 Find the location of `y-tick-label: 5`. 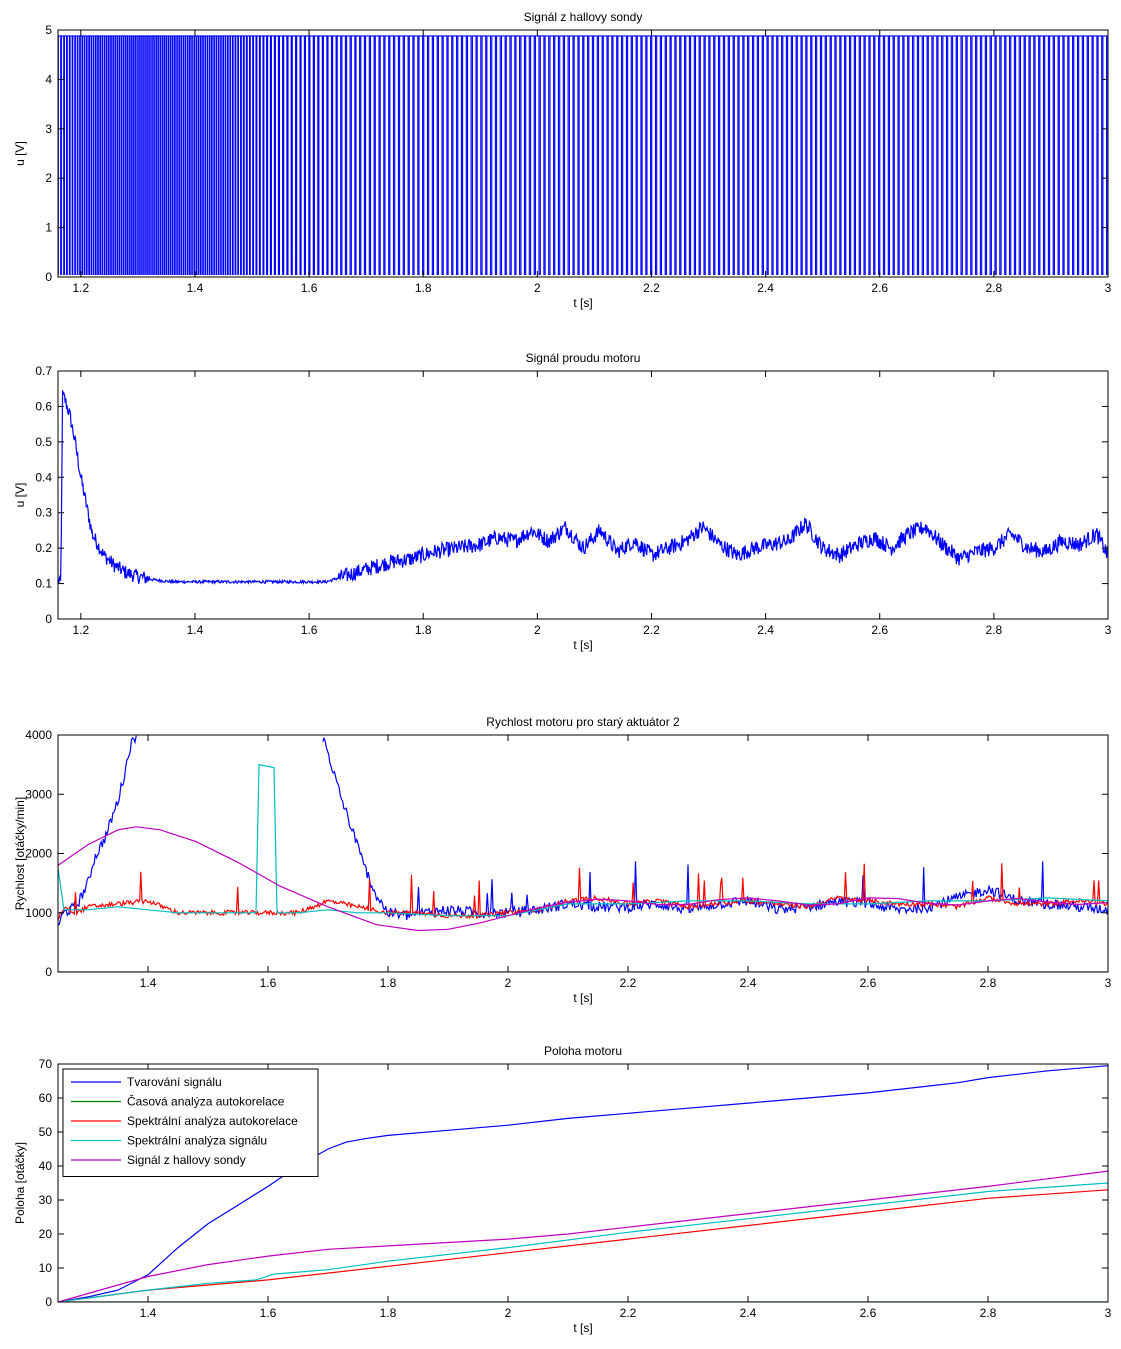

y-tick-label: 5 is located at coordinates (48, 30).